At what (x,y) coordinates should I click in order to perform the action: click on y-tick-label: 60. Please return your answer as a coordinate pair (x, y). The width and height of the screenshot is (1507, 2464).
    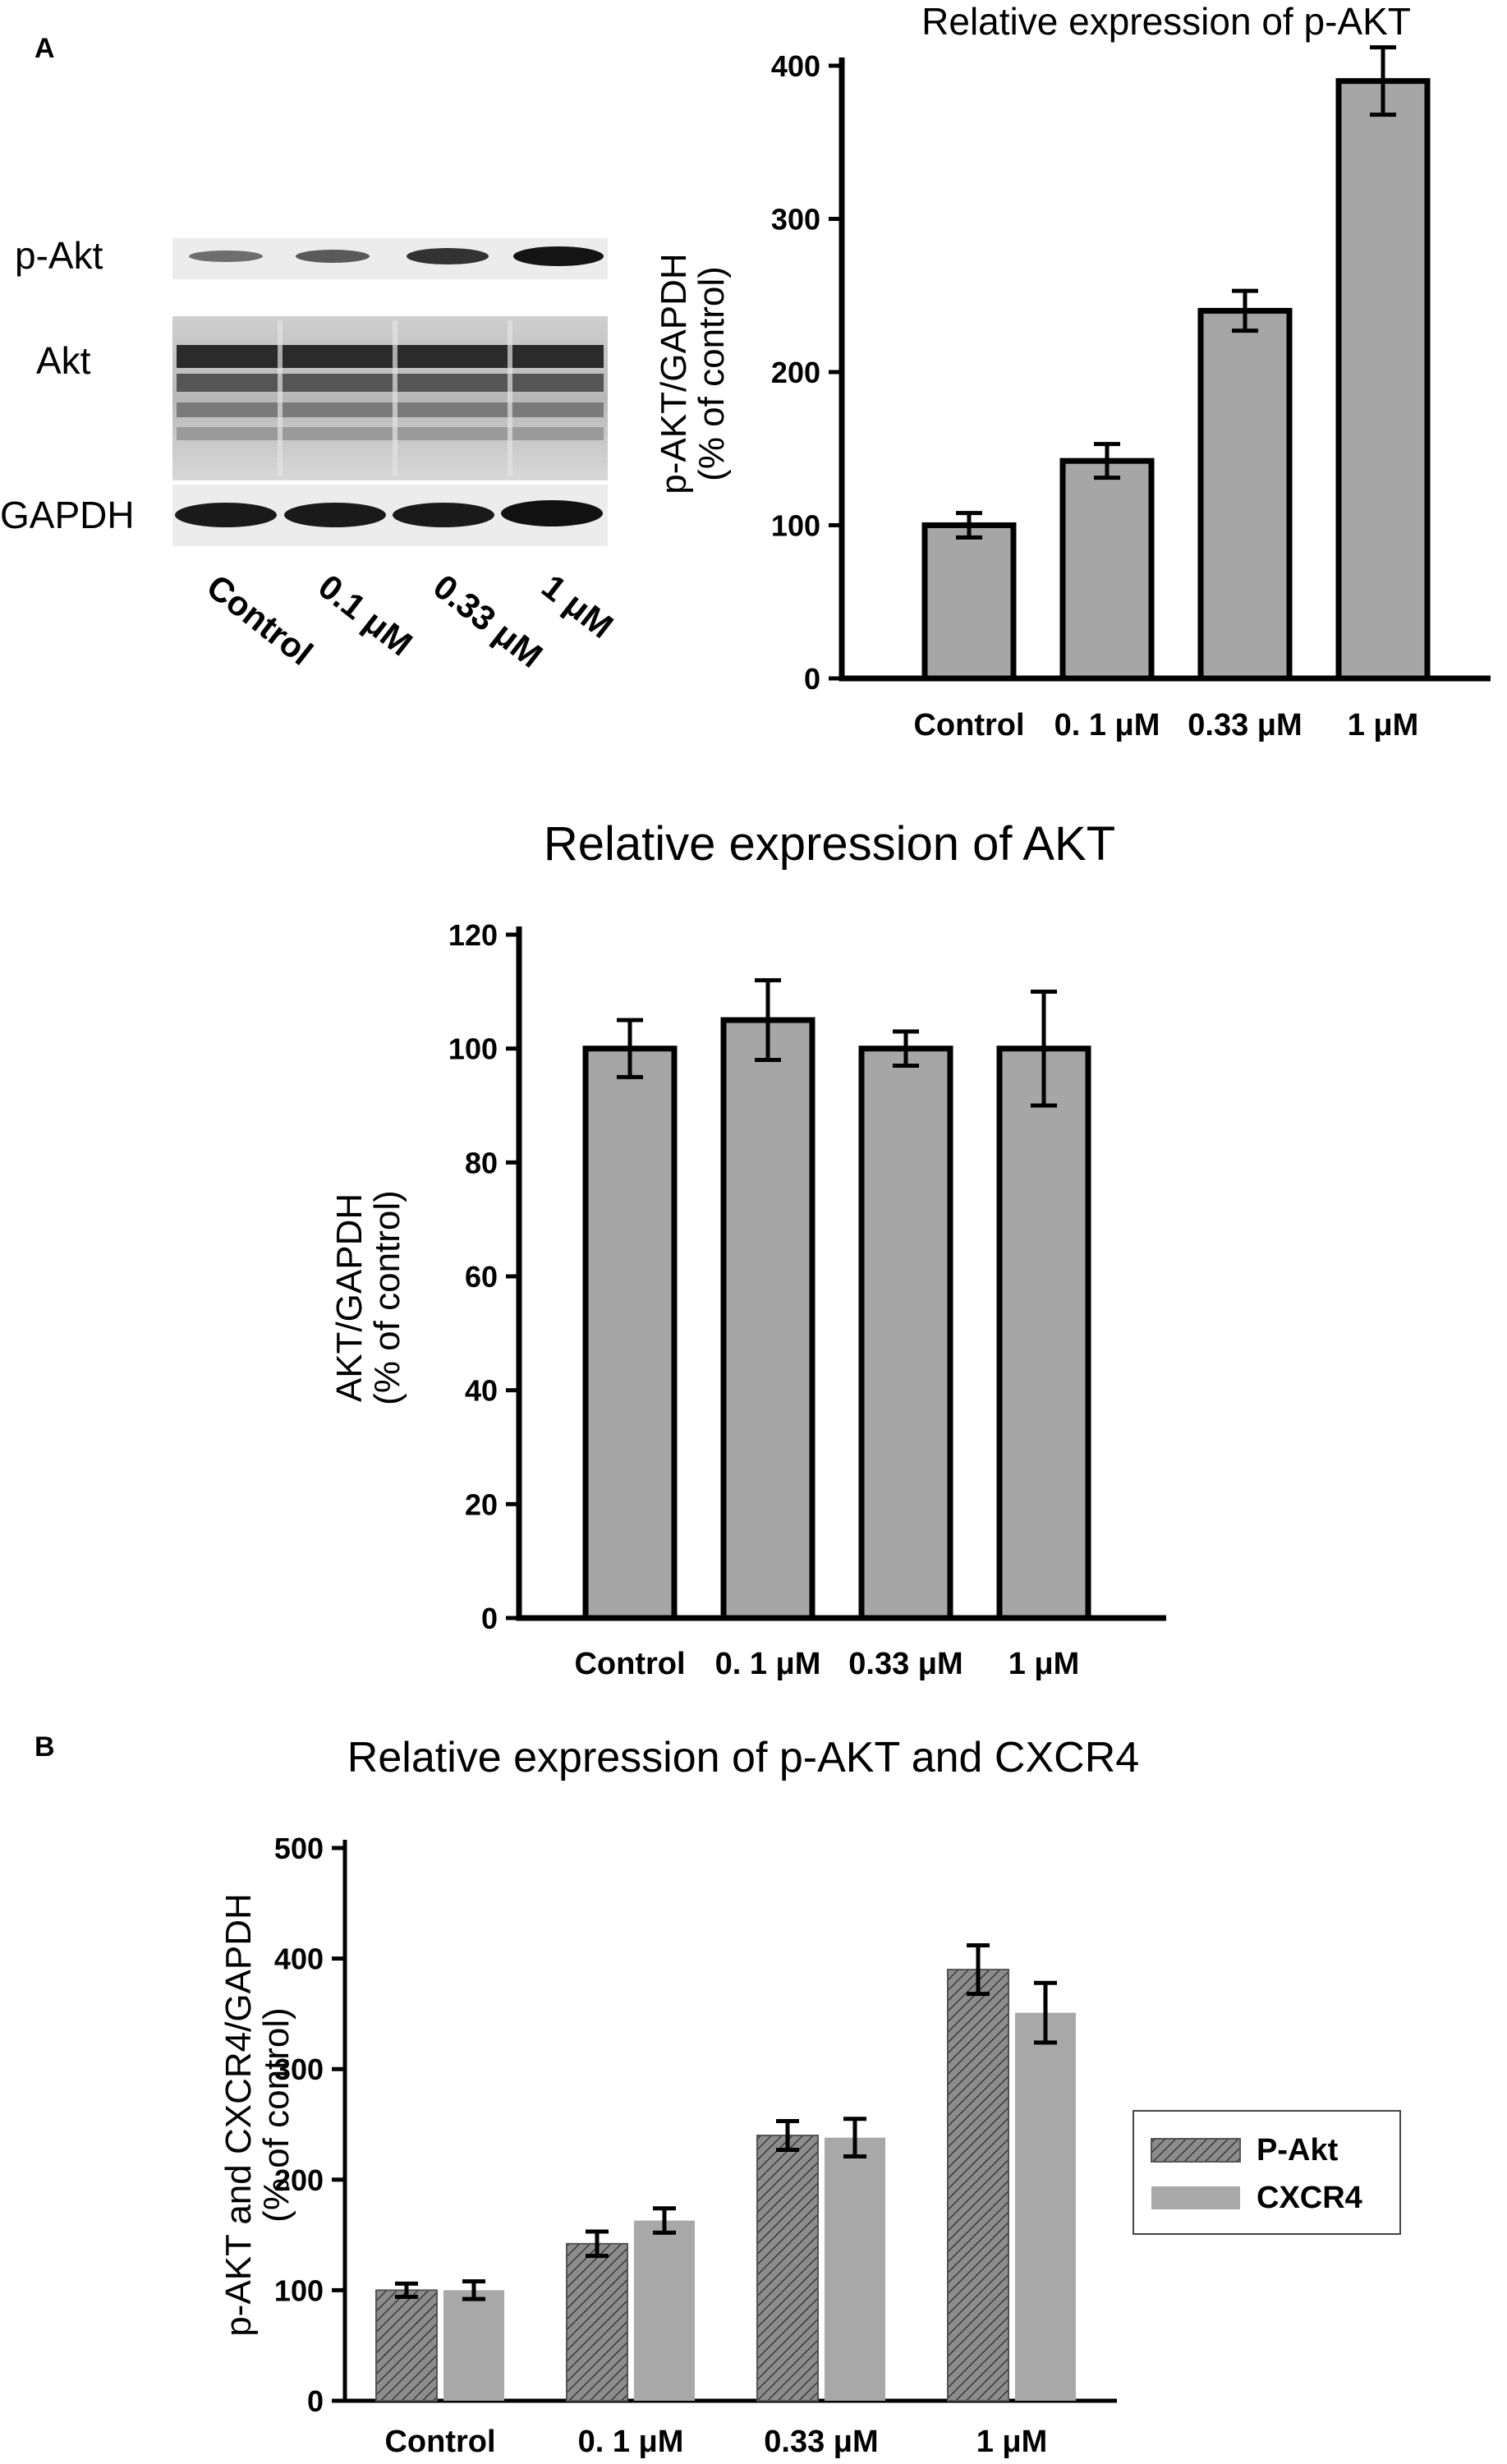
    Looking at the image, I should click on (482, 1277).